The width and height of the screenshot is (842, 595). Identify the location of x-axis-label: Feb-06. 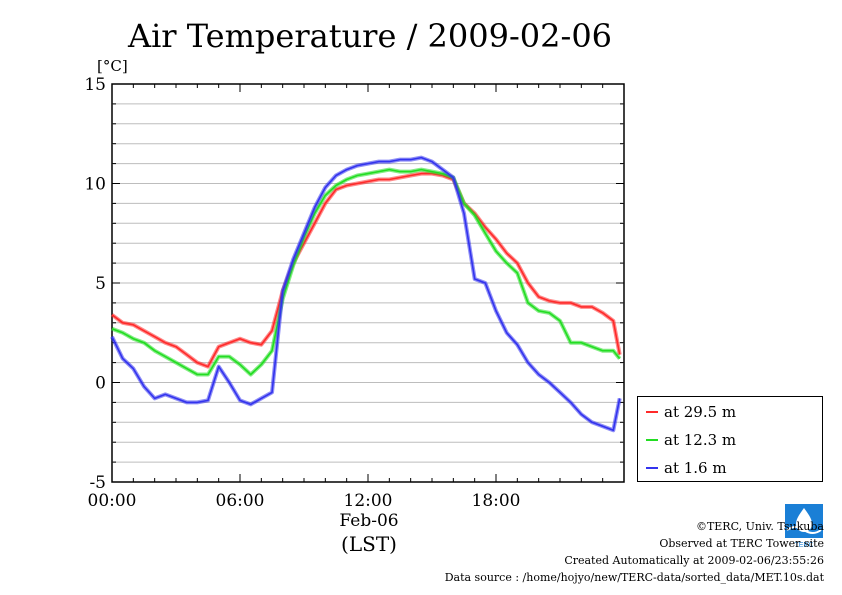
(368, 521).